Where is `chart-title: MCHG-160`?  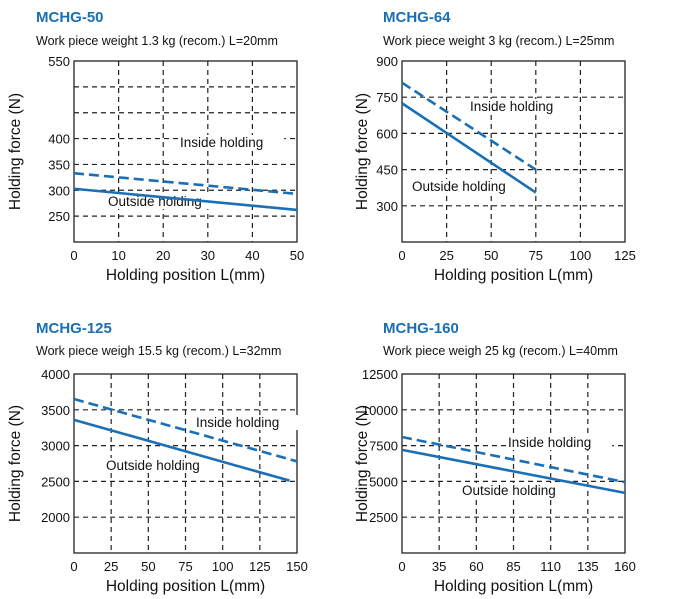
chart-title: MCHG-160 is located at coordinates (421, 328).